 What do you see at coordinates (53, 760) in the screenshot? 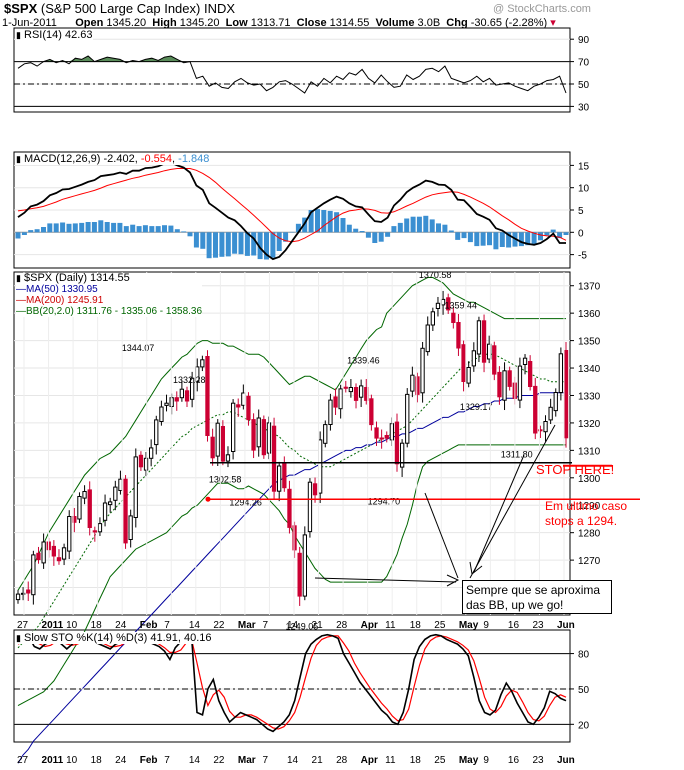
I see `x-axis-label-bottom: 2011` at bounding box center [53, 760].